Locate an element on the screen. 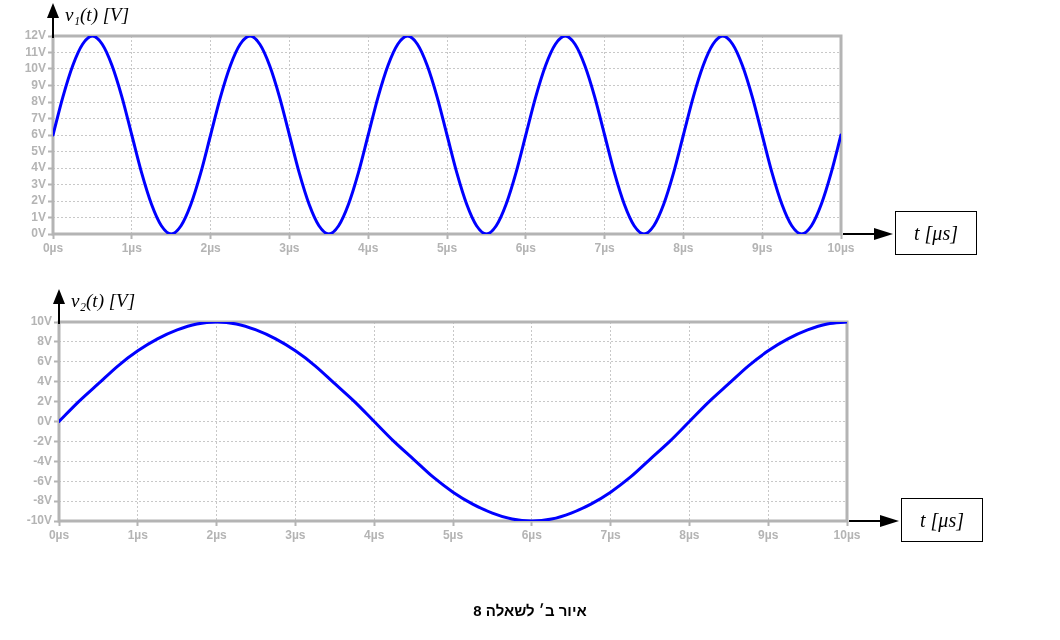 The height and width of the screenshot is (640, 1060). y-axis-title: v₁(t) [V] is located at coordinates (97, 15).